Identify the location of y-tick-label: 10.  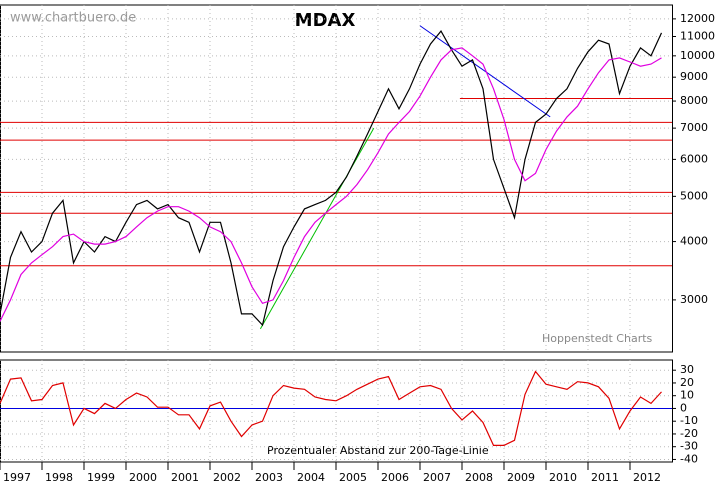
(687, 395).